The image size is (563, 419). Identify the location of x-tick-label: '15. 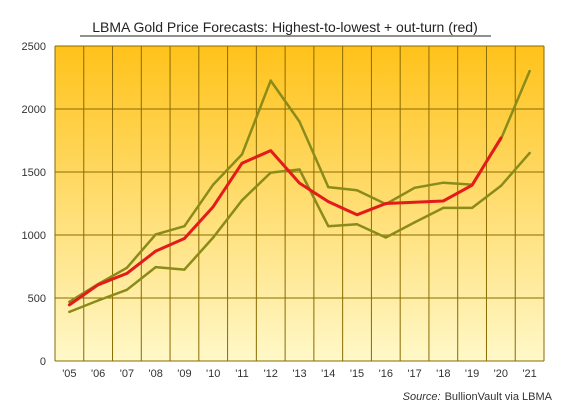
(357, 374).